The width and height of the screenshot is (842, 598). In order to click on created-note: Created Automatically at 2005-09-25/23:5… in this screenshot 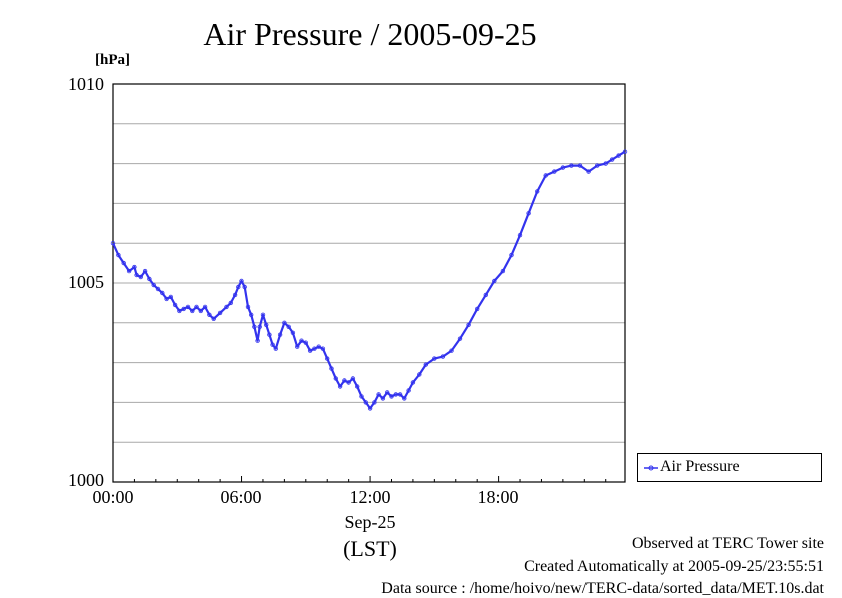, I will do `click(674, 566)`.